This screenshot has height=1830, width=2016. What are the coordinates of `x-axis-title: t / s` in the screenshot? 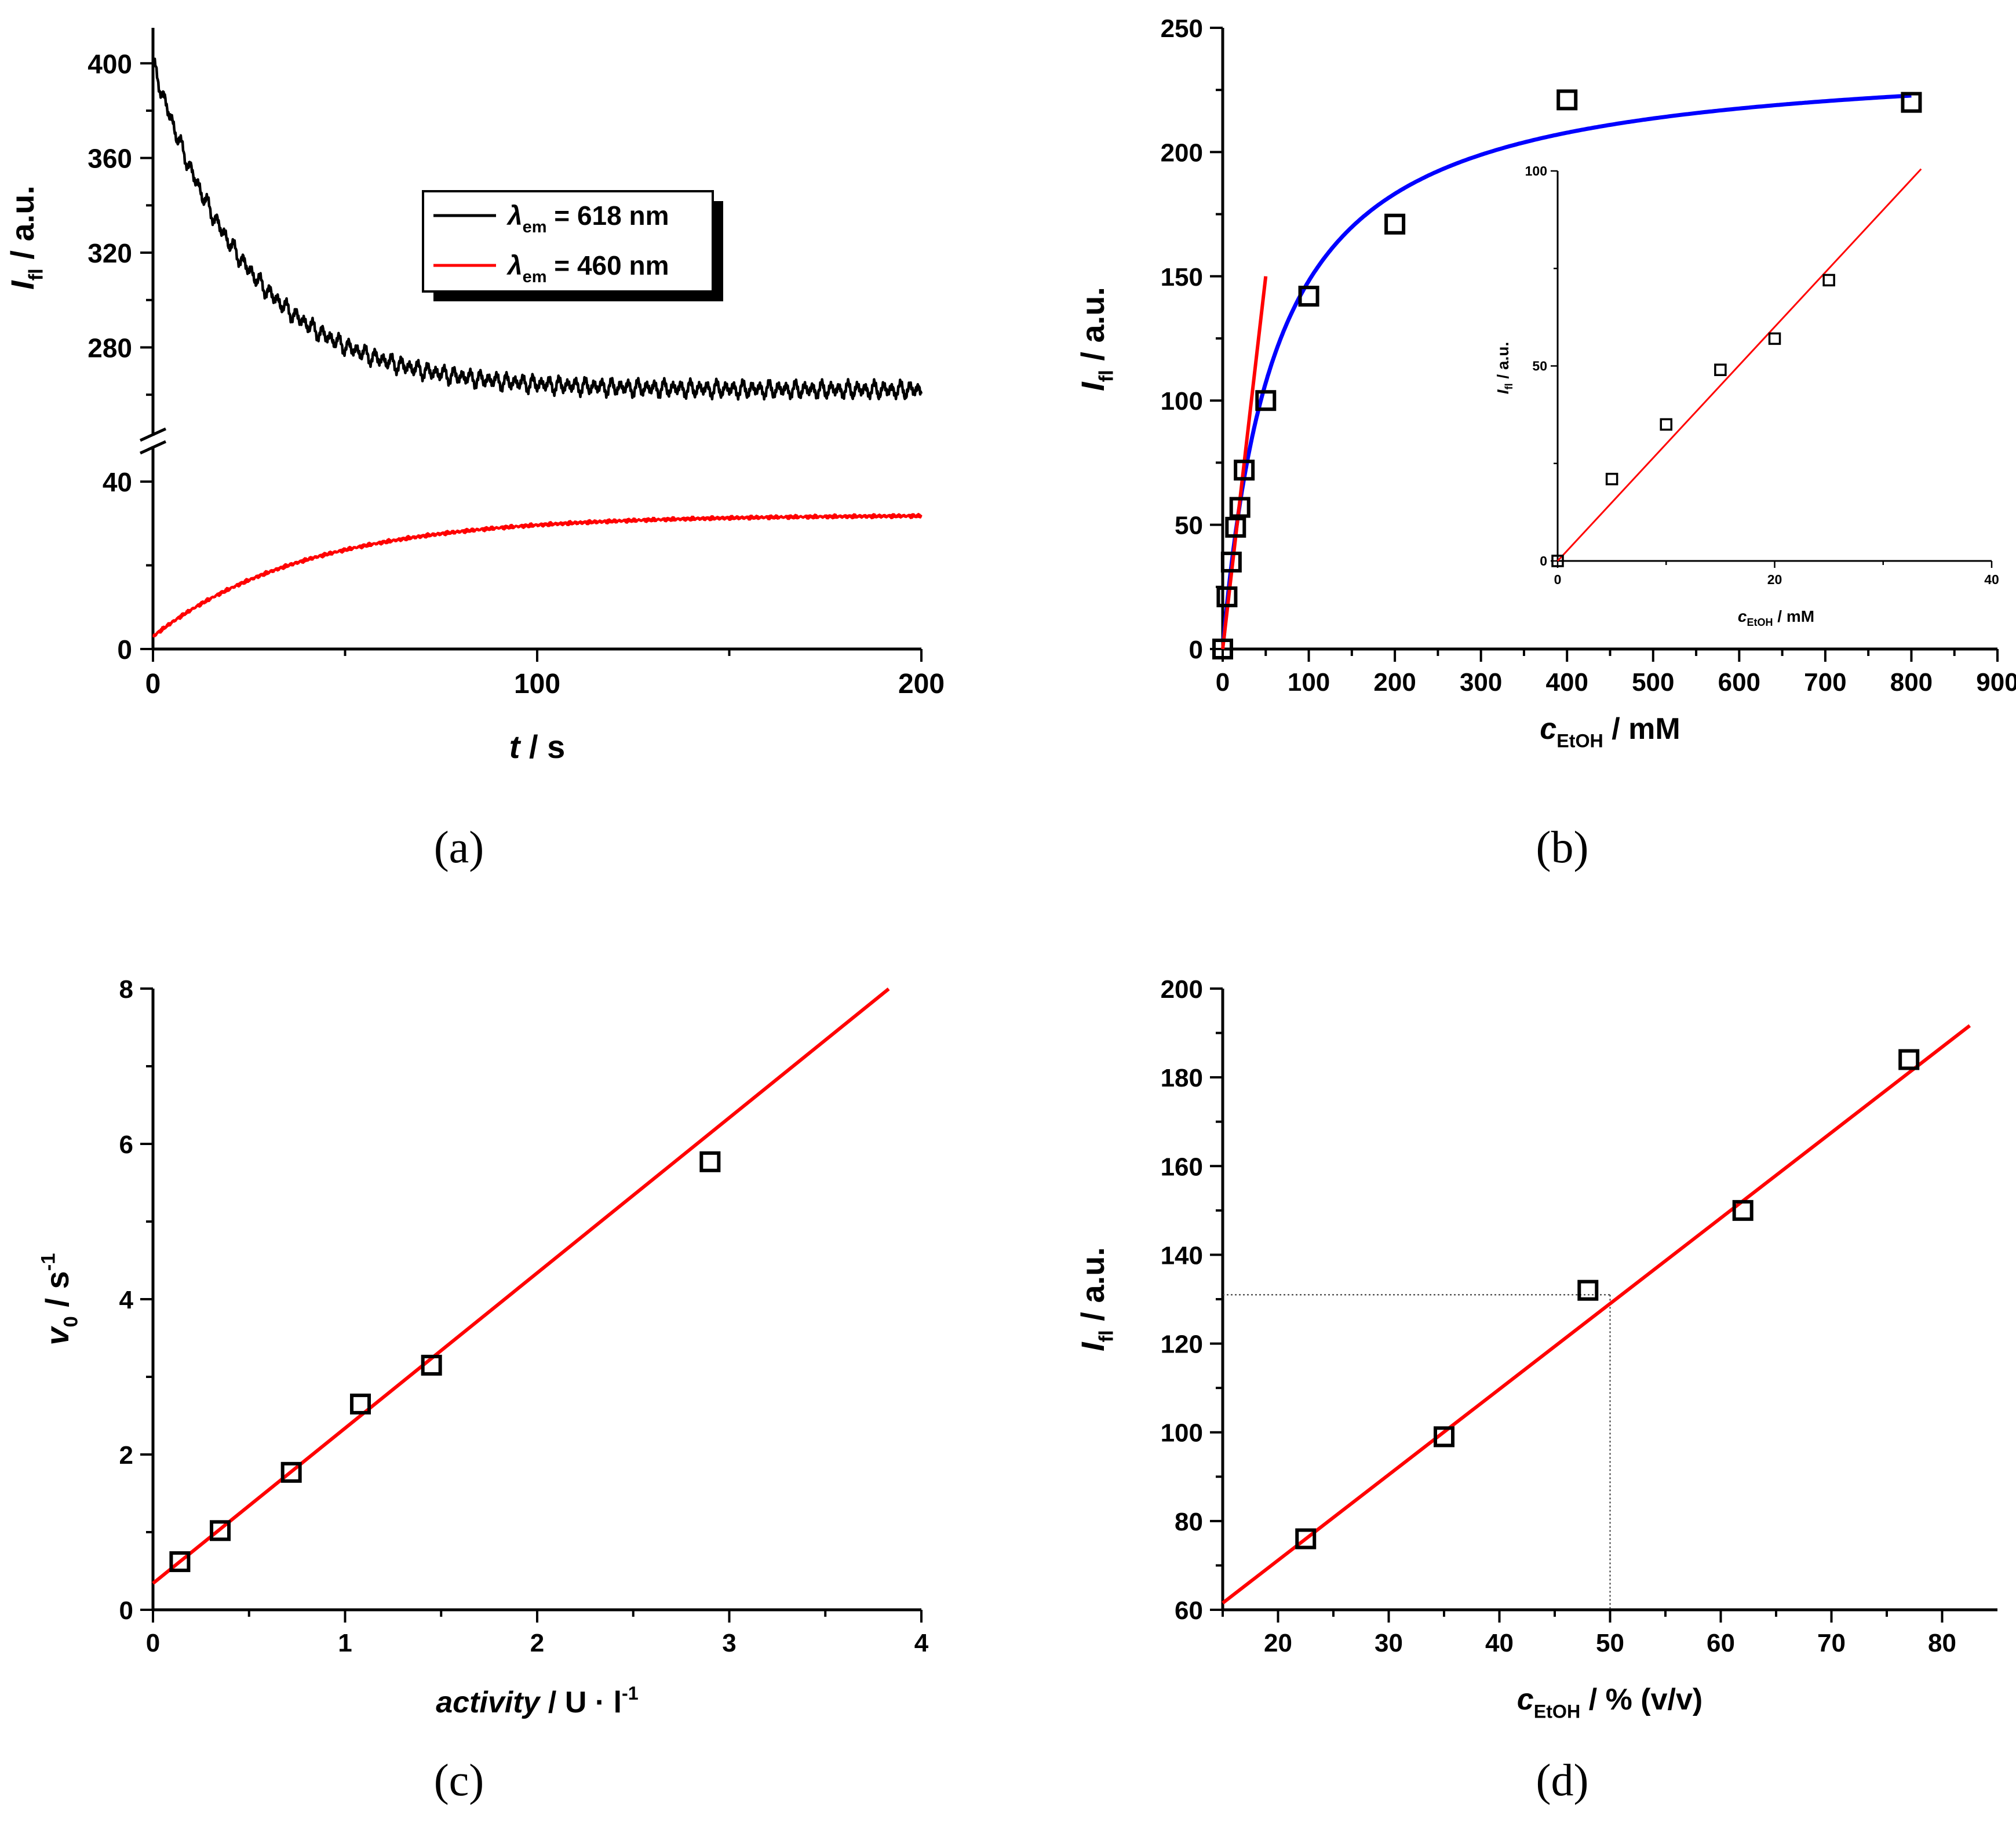 It's located at (537, 746).